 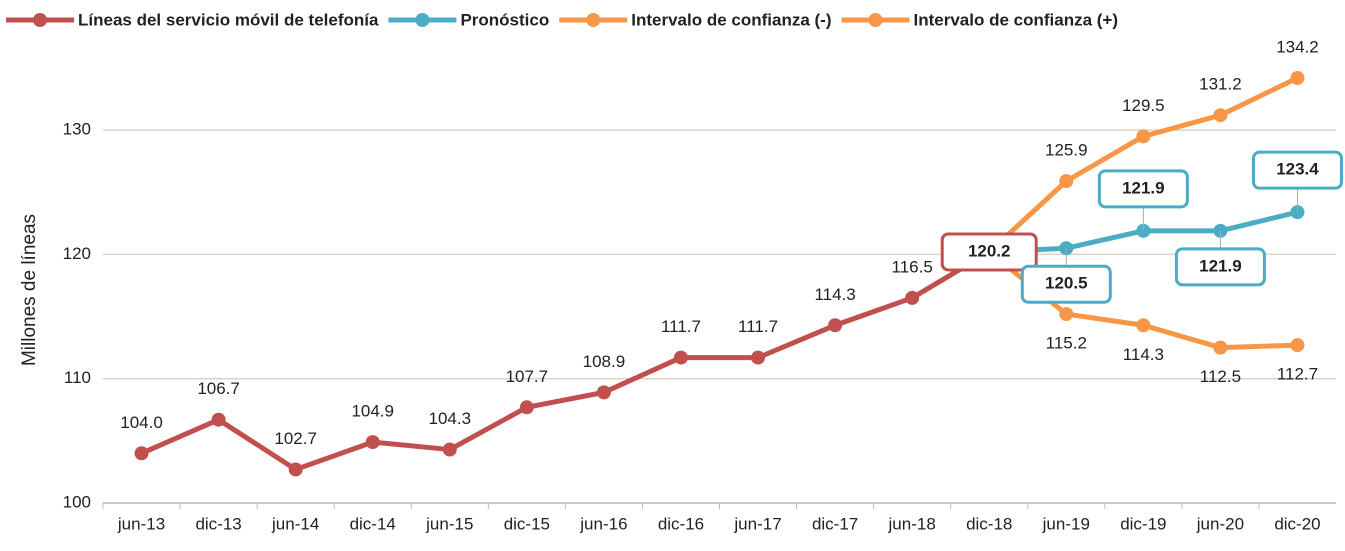 What do you see at coordinates (29, 290) in the screenshot?
I see `y-axis-label: Millones de líneas` at bounding box center [29, 290].